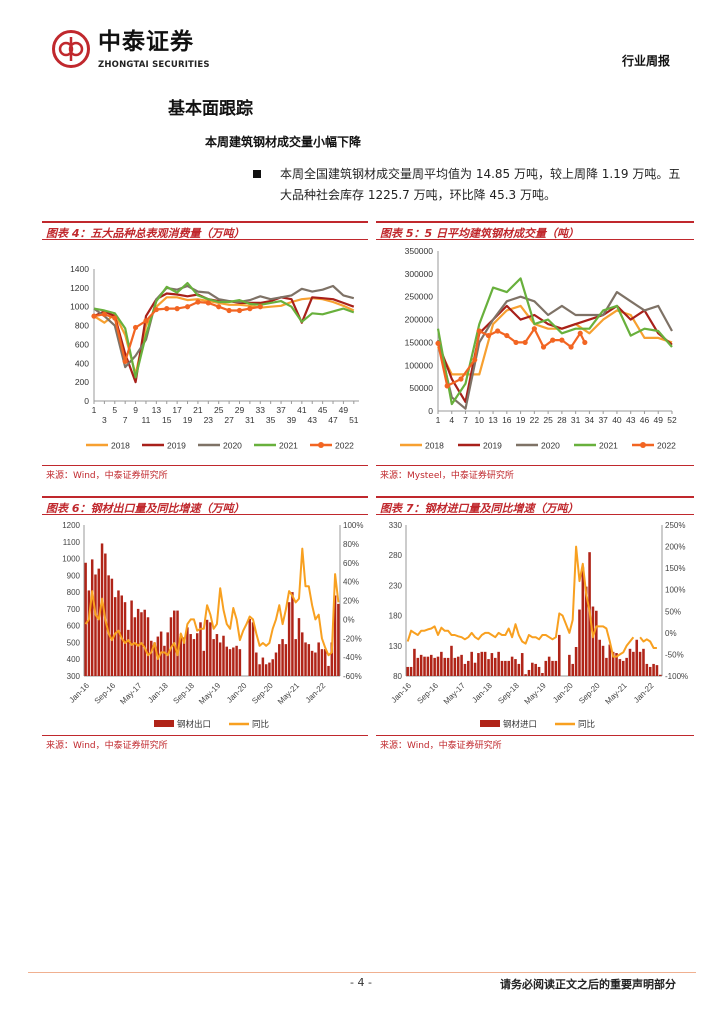 This screenshot has width=724, height=1024. What do you see at coordinates (74, 659) in the screenshot?
I see `y-tick-label: 400` at bounding box center [74, 659].